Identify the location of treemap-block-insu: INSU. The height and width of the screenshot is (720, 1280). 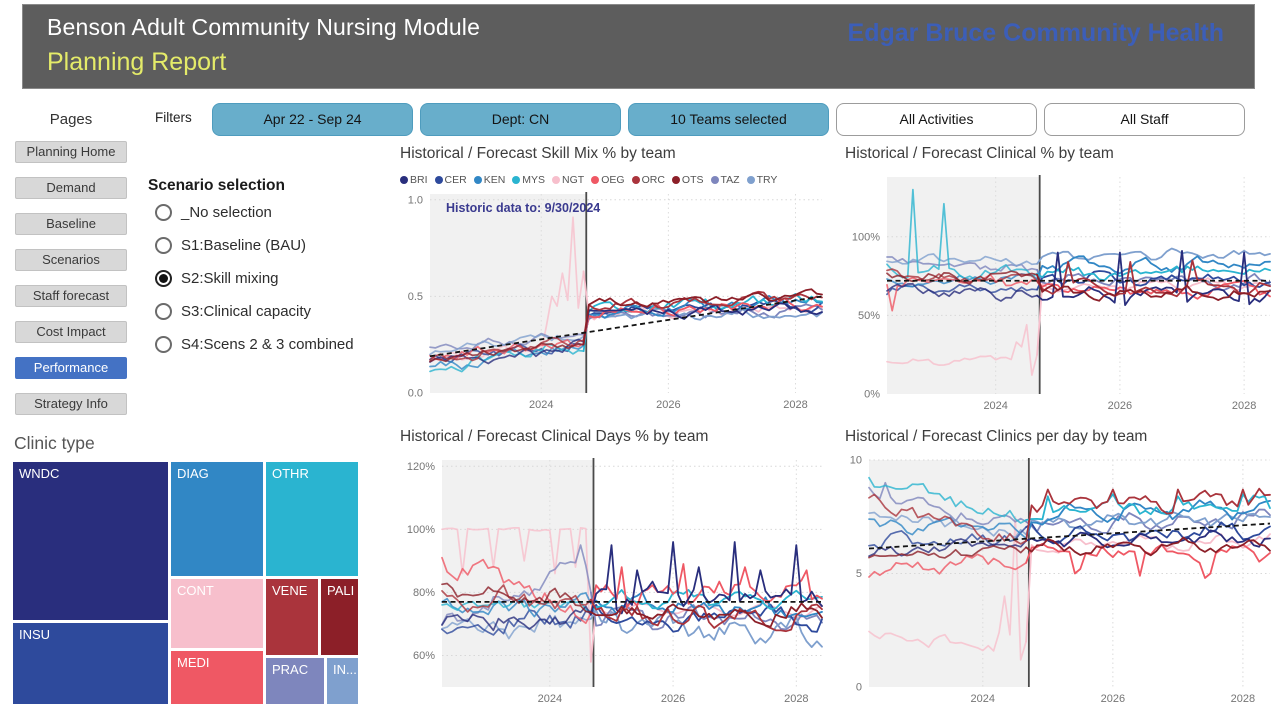
(90, 663).